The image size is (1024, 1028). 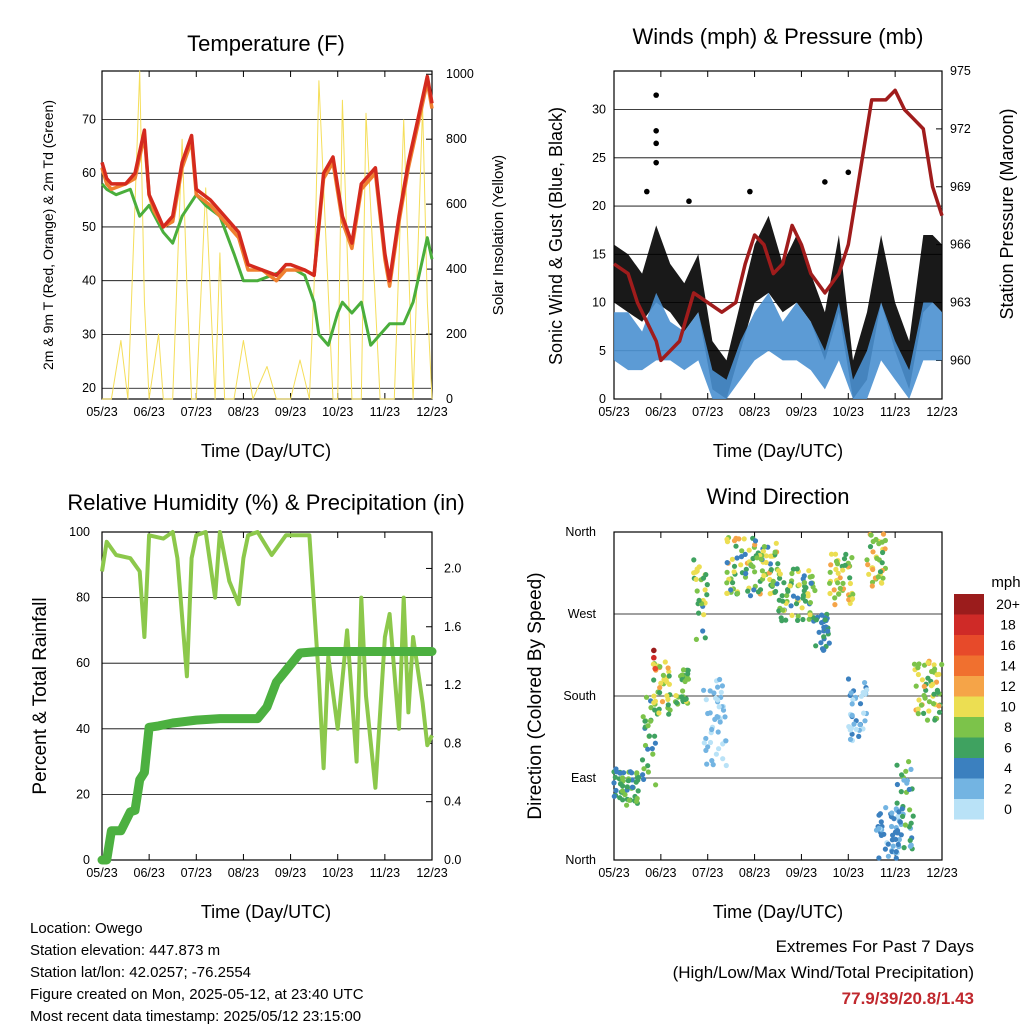 What do you see at coordinates (431, 873) in the screenshot?
I see `x-tick-label: 12/23` at bounding box center [431, 873].